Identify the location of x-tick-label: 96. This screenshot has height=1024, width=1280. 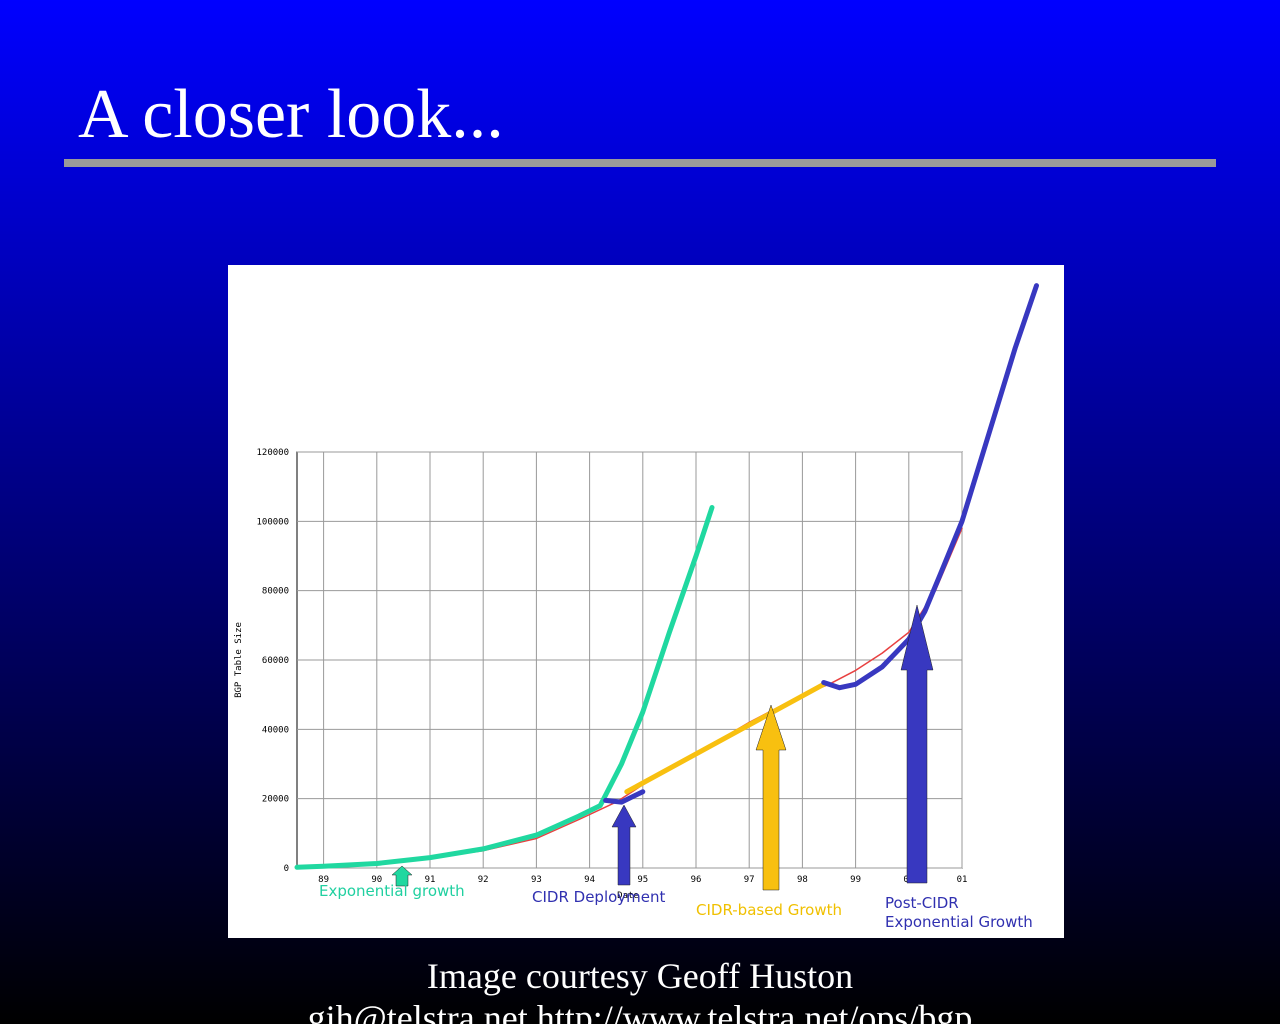
(696, 880).